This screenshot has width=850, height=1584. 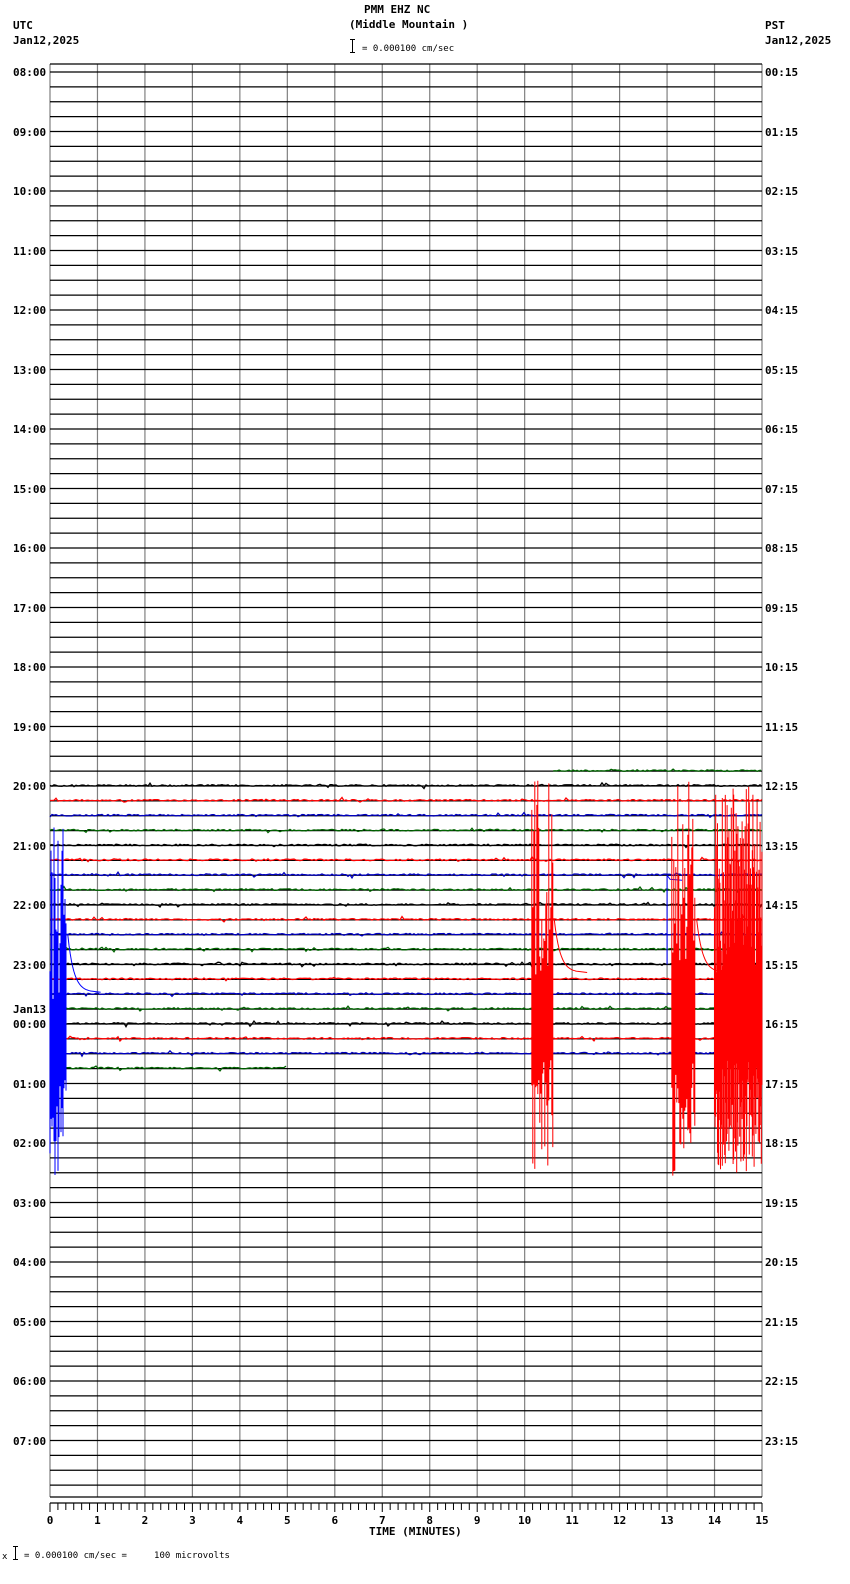 I want to click on x-tick-label: 9, so click(x=477, y=1520).